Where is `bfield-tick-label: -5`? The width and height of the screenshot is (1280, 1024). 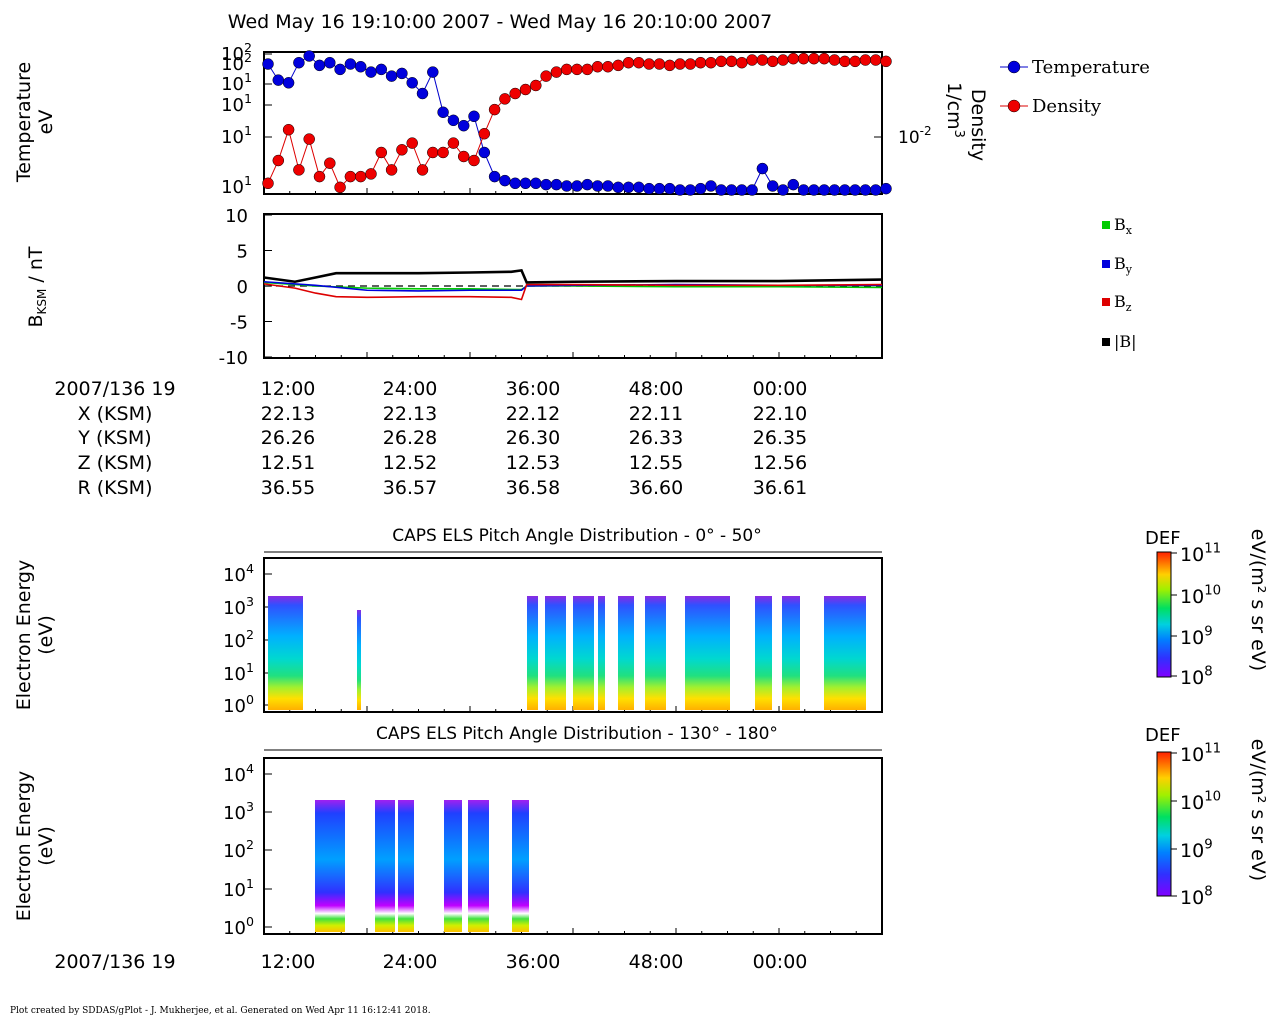
bfield-tick-label: -5 is located at coordinates (239, 323).